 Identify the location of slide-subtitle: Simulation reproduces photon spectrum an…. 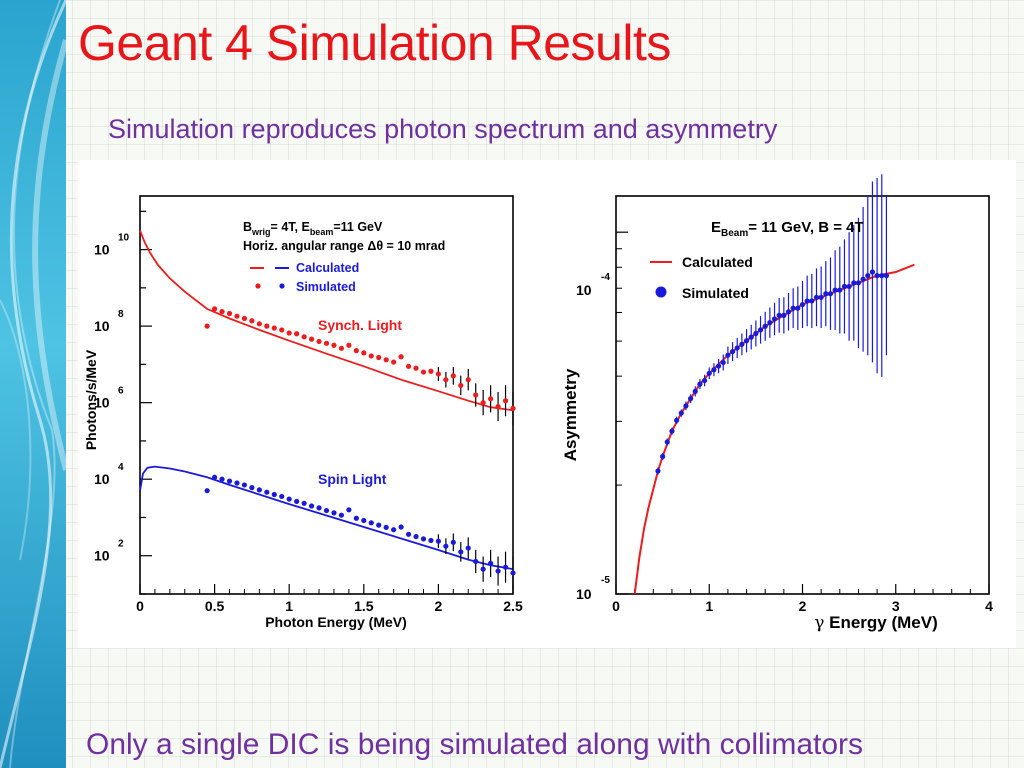
(443, 129).